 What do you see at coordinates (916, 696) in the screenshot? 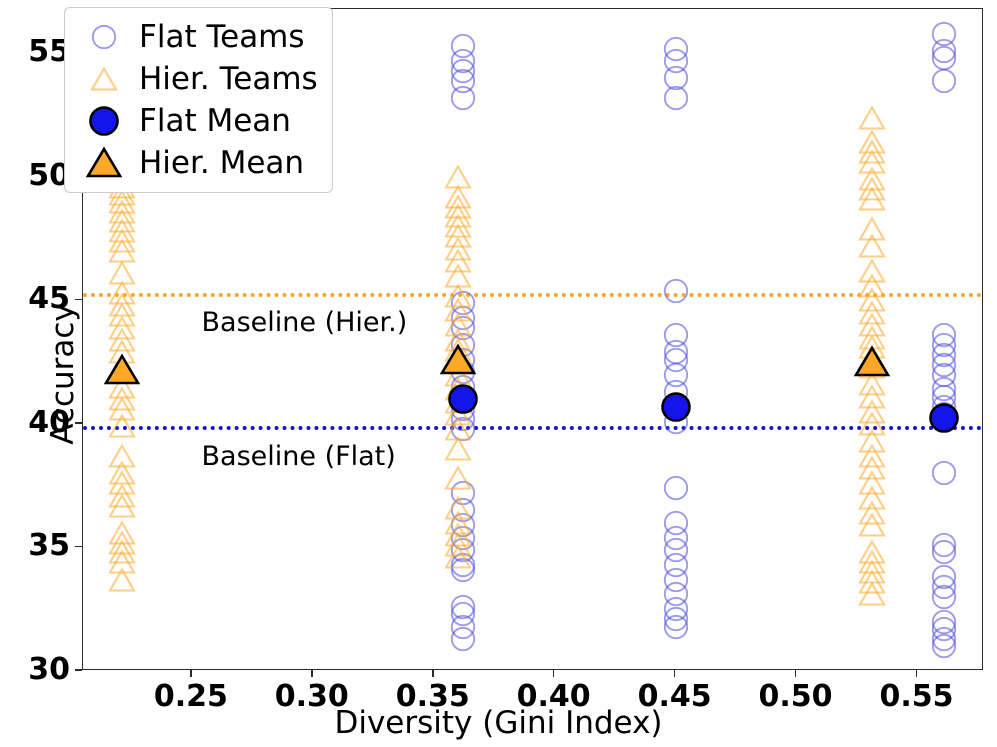
I see `x-tick-label: 0.55` at bounding box center [916, 696].